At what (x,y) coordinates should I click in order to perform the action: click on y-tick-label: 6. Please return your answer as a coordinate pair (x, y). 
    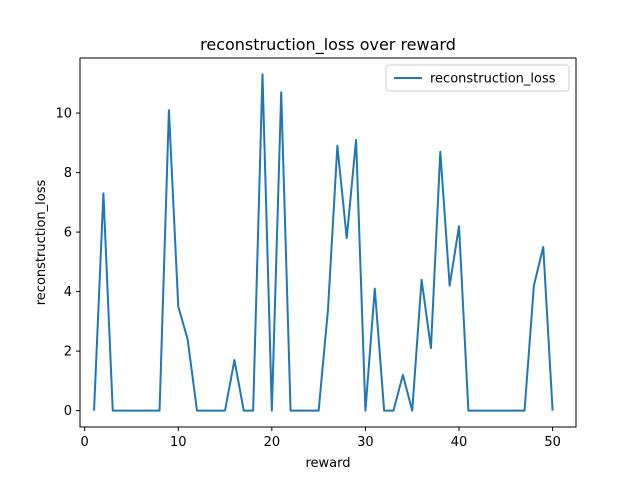
    Looking at the image, I should click on (68, 233).